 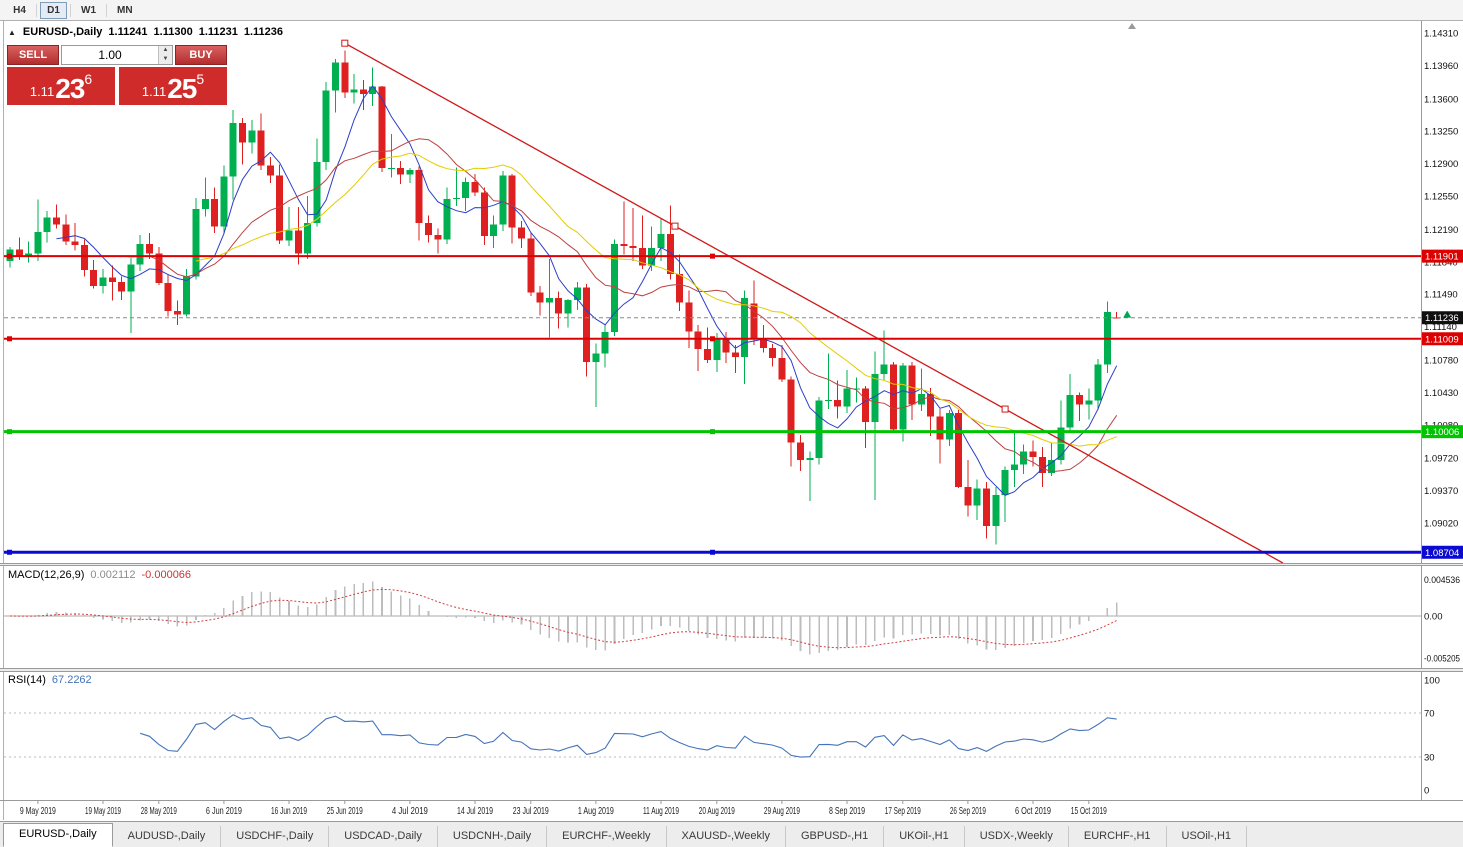 What do you see at coordinates (607, 836) in the screenshot?
I see `tab-eurchf-weekly: EURCHF-,Weekly` at bounding box center [607, 836].